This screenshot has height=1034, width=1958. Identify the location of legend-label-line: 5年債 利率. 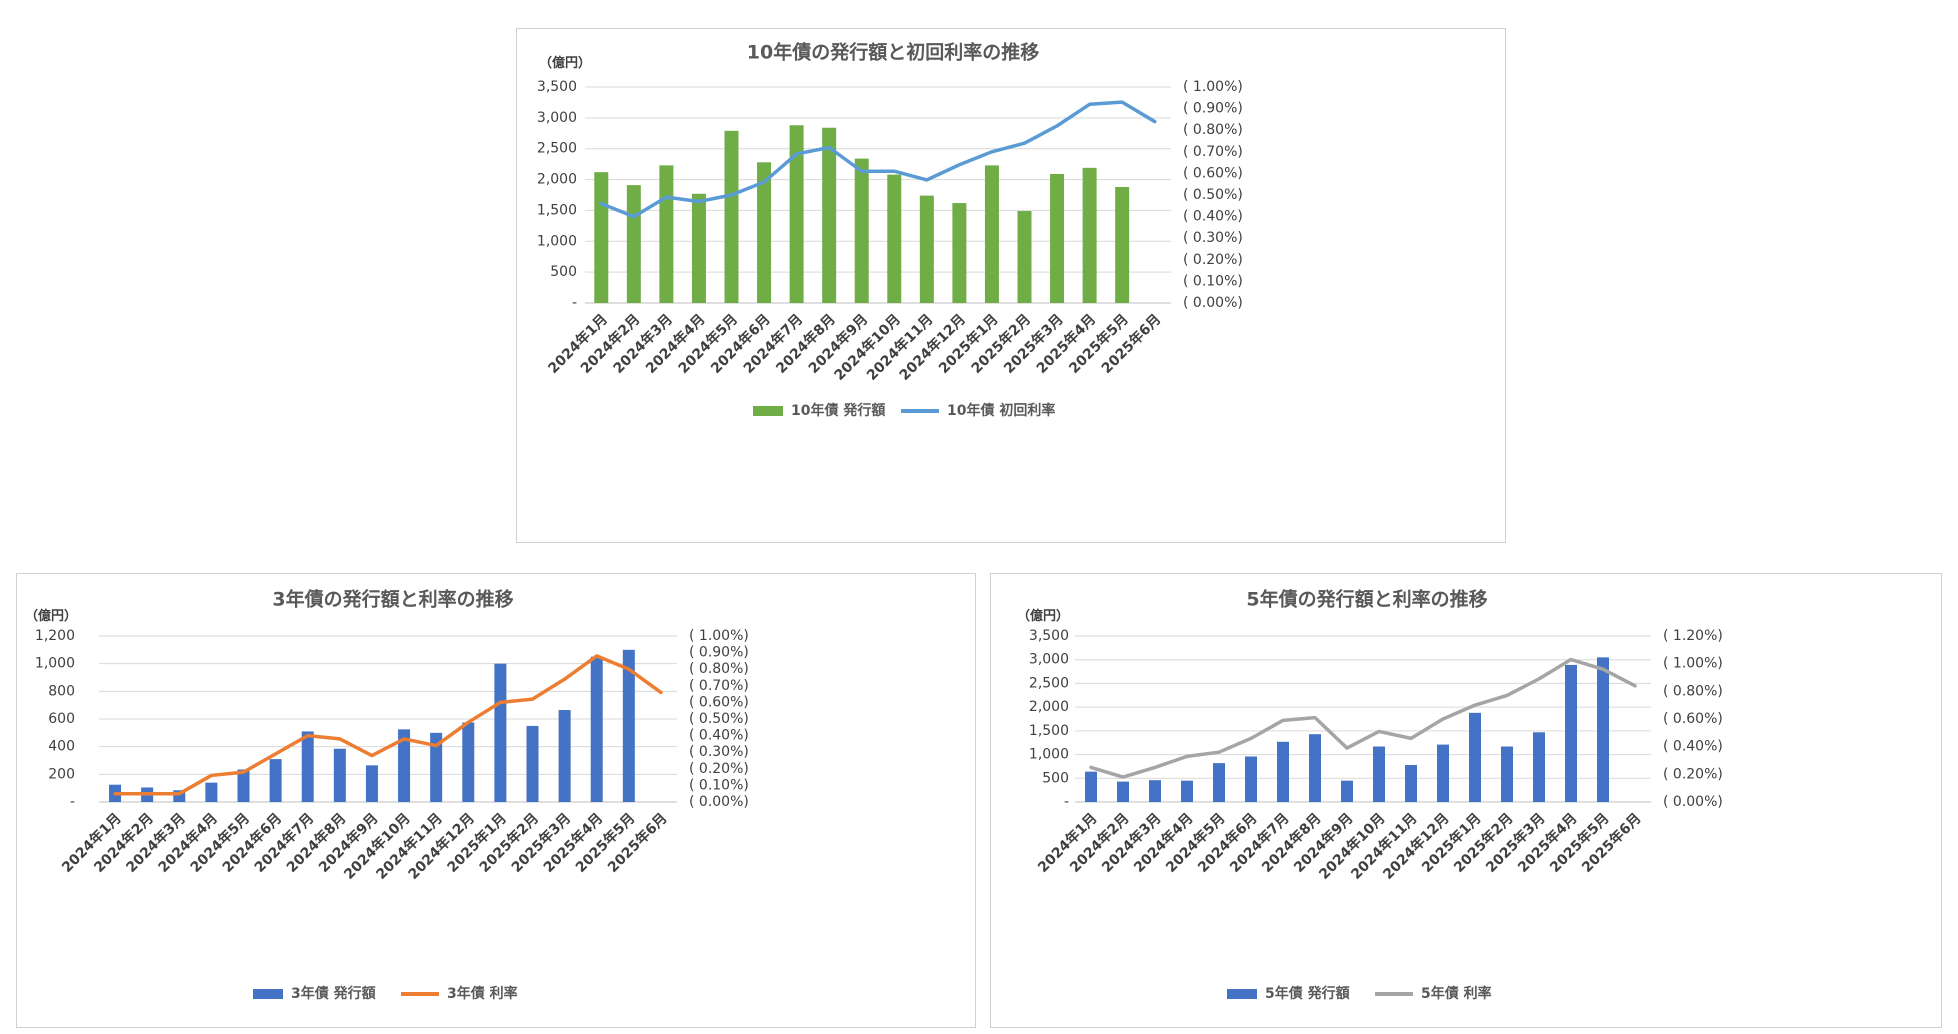
(1456, 993).